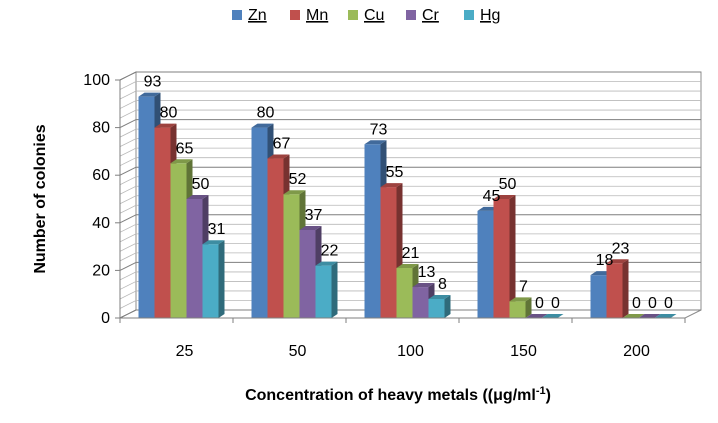 The image size is (718, 423). I want to click on y-tick-label: 60, so click(101, 175).